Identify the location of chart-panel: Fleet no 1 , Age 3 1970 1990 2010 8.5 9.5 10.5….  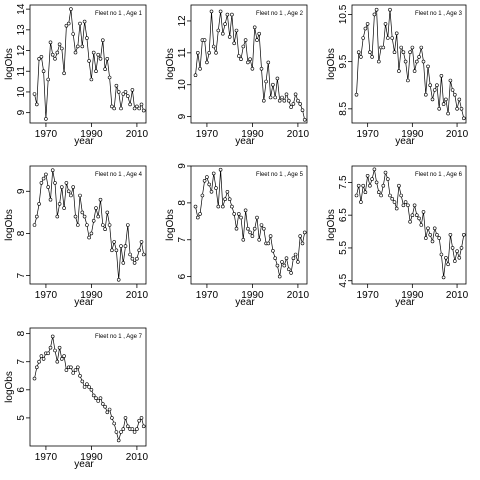
(397, 75).